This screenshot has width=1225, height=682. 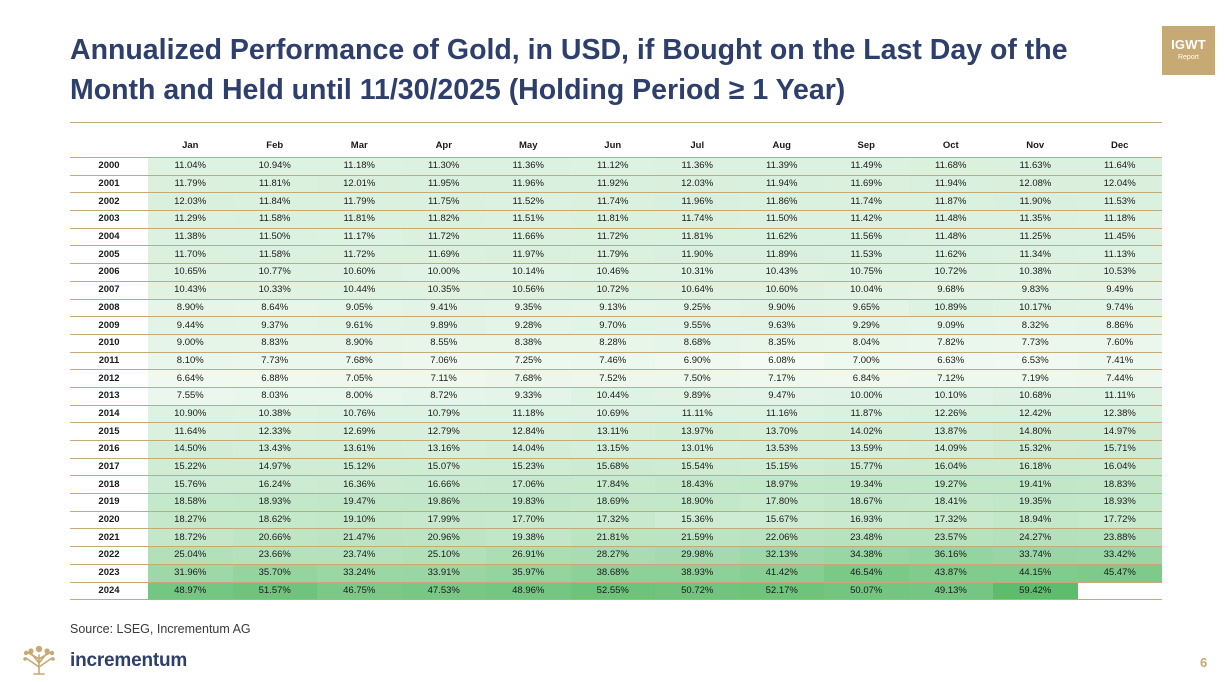 What do you see at coordinates (1119, 520) in the screenshot?
I see `heatmap-cell-2020-dec: 17.72%` at bounding box center [1119, 520].